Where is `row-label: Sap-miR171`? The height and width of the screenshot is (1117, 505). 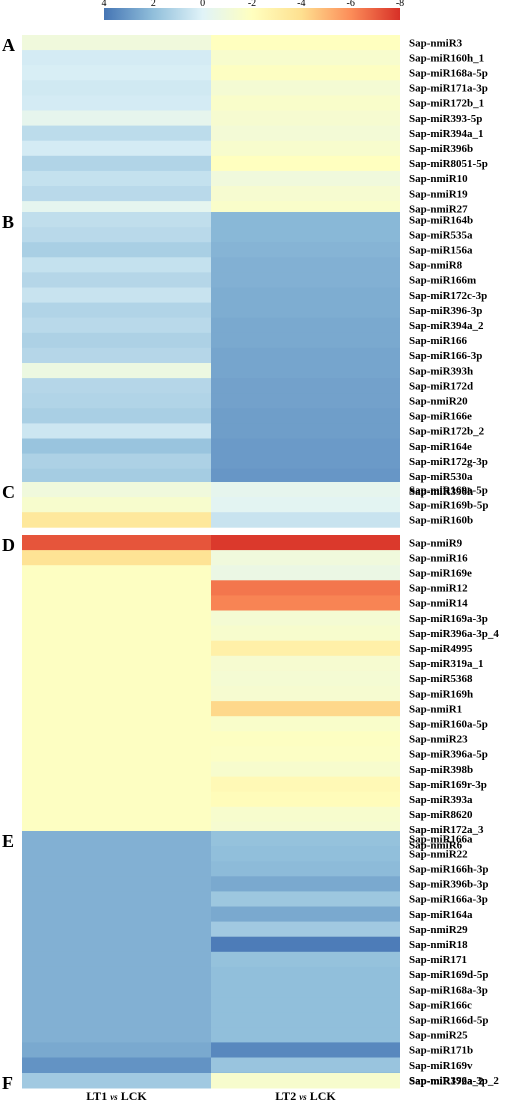 row-label: Sap-miR171 is located at coordinates (438, 960).